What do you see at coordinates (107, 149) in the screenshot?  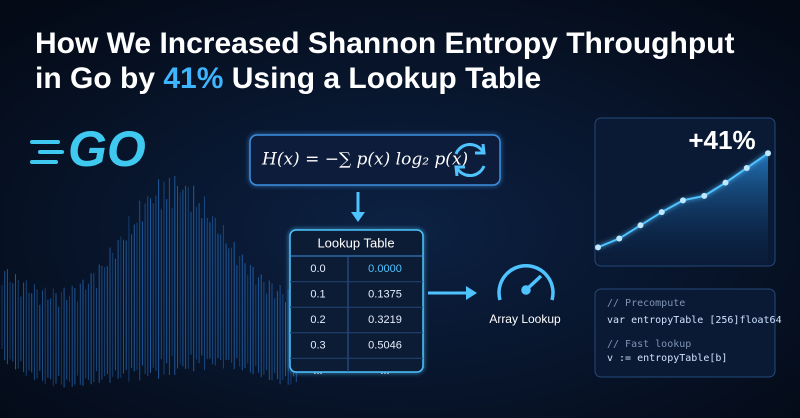 I see `logo-text: GO` at bounding box center [107, 149].